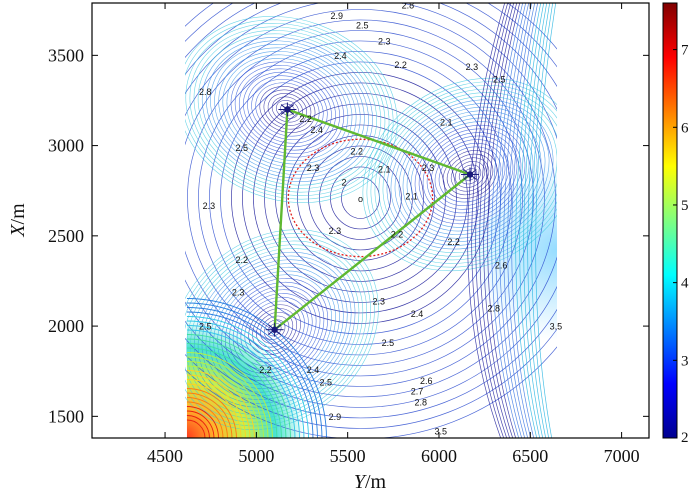  Describe the element at coordinates (685, 361) in the screenshot. I see `colorbar-tick-label: 3` at that location.